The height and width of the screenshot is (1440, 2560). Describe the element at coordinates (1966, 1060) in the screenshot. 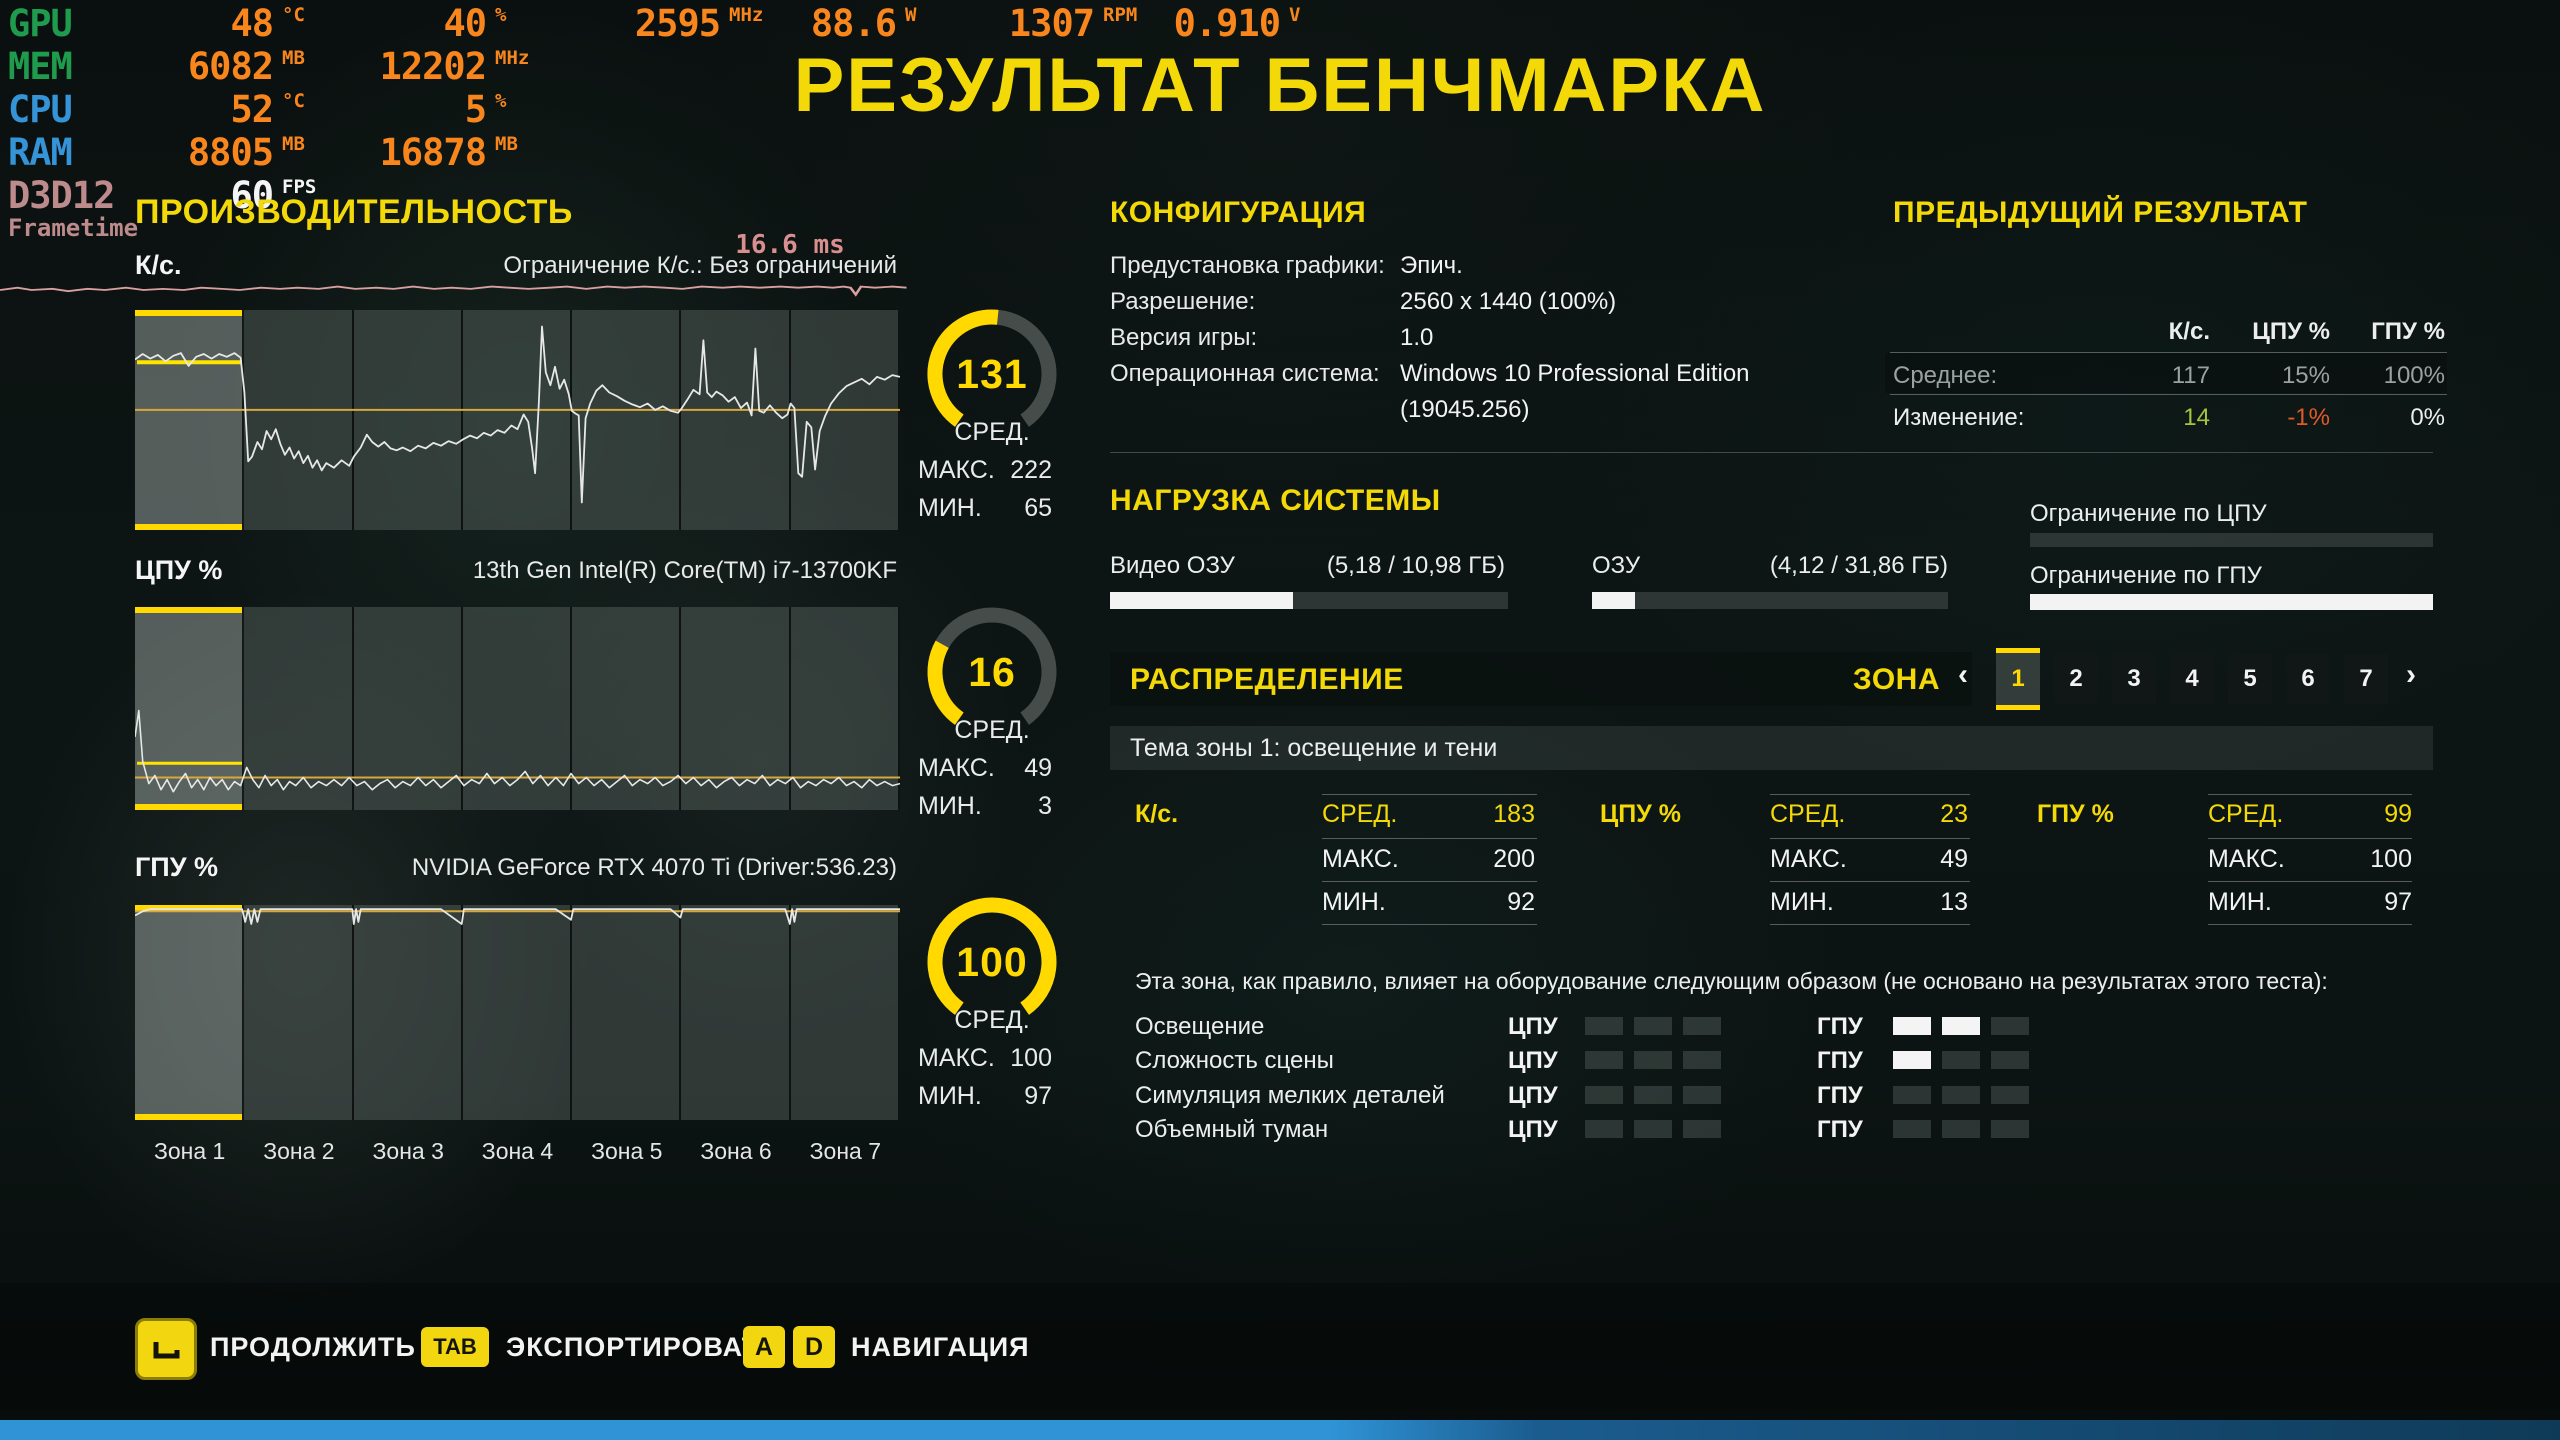

I see `impact-row-2-gpu-segments` at that location.